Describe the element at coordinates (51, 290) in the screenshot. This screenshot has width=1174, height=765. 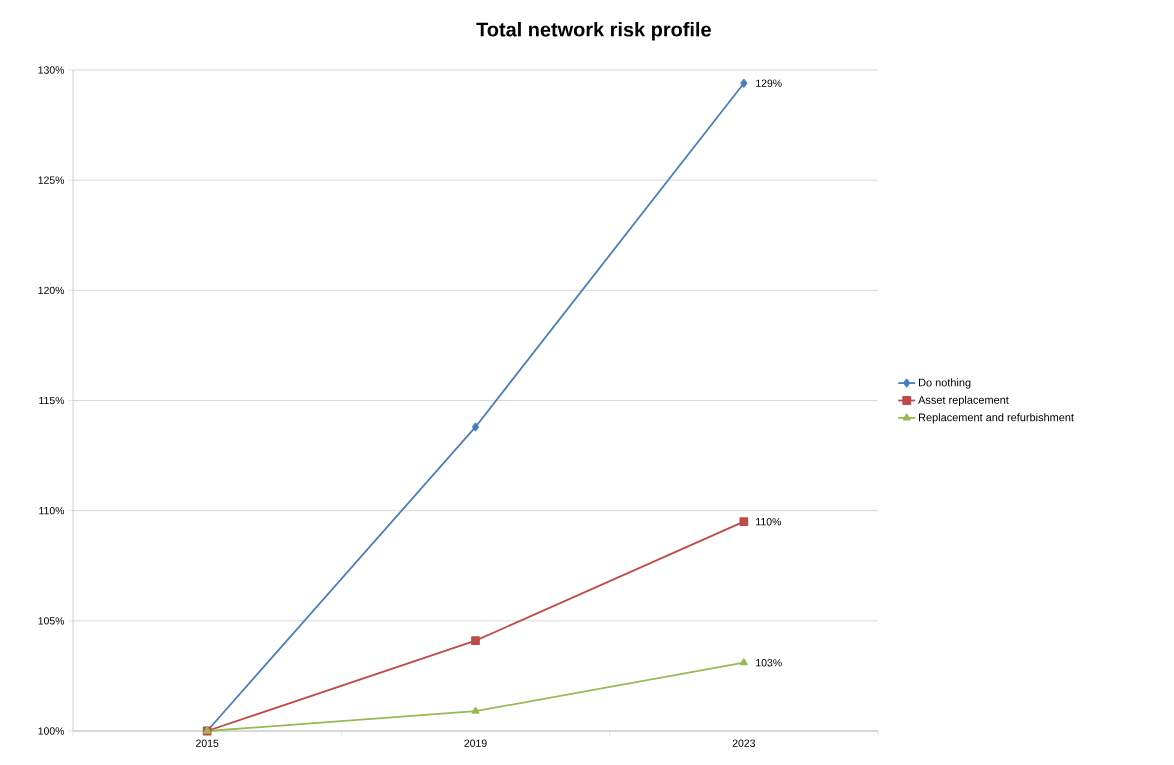
I see `y-tick-label: 120%` at that location.